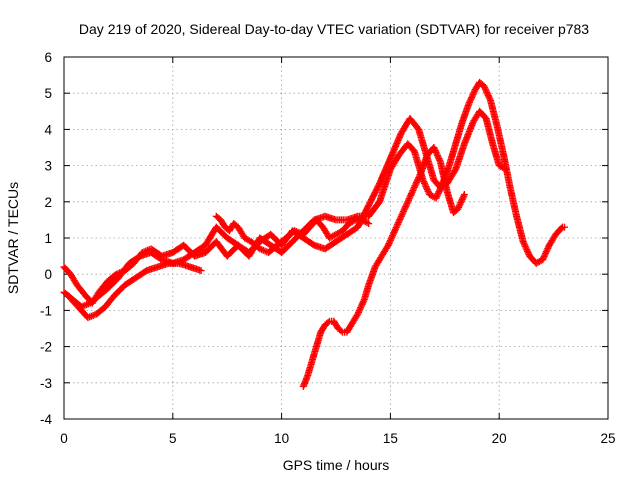 This screenshot has height=480, width=640. I want to click on y-tick-label: 3, so click(48, 166).